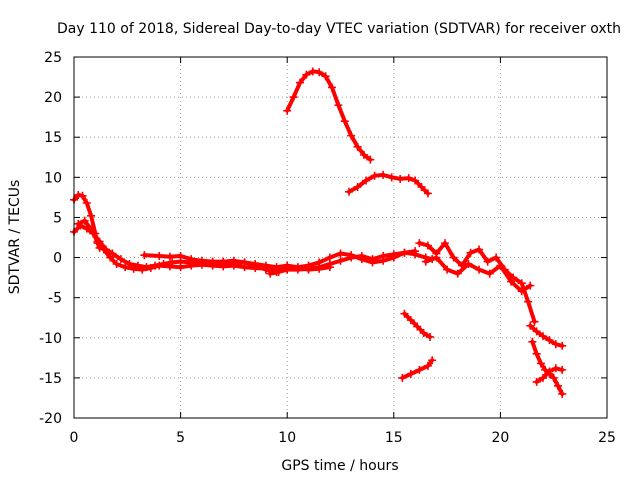 The height and width of the screenshot is (480, 640). I want to click on x-tick-label: 10, so click(287, 438).